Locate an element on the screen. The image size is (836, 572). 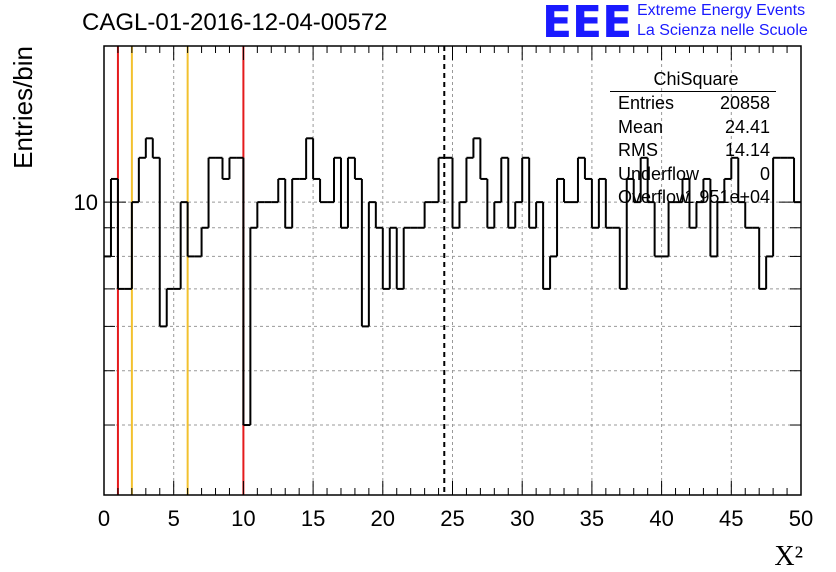
x-tick-label: 40 is located at coordinates (661, 518).